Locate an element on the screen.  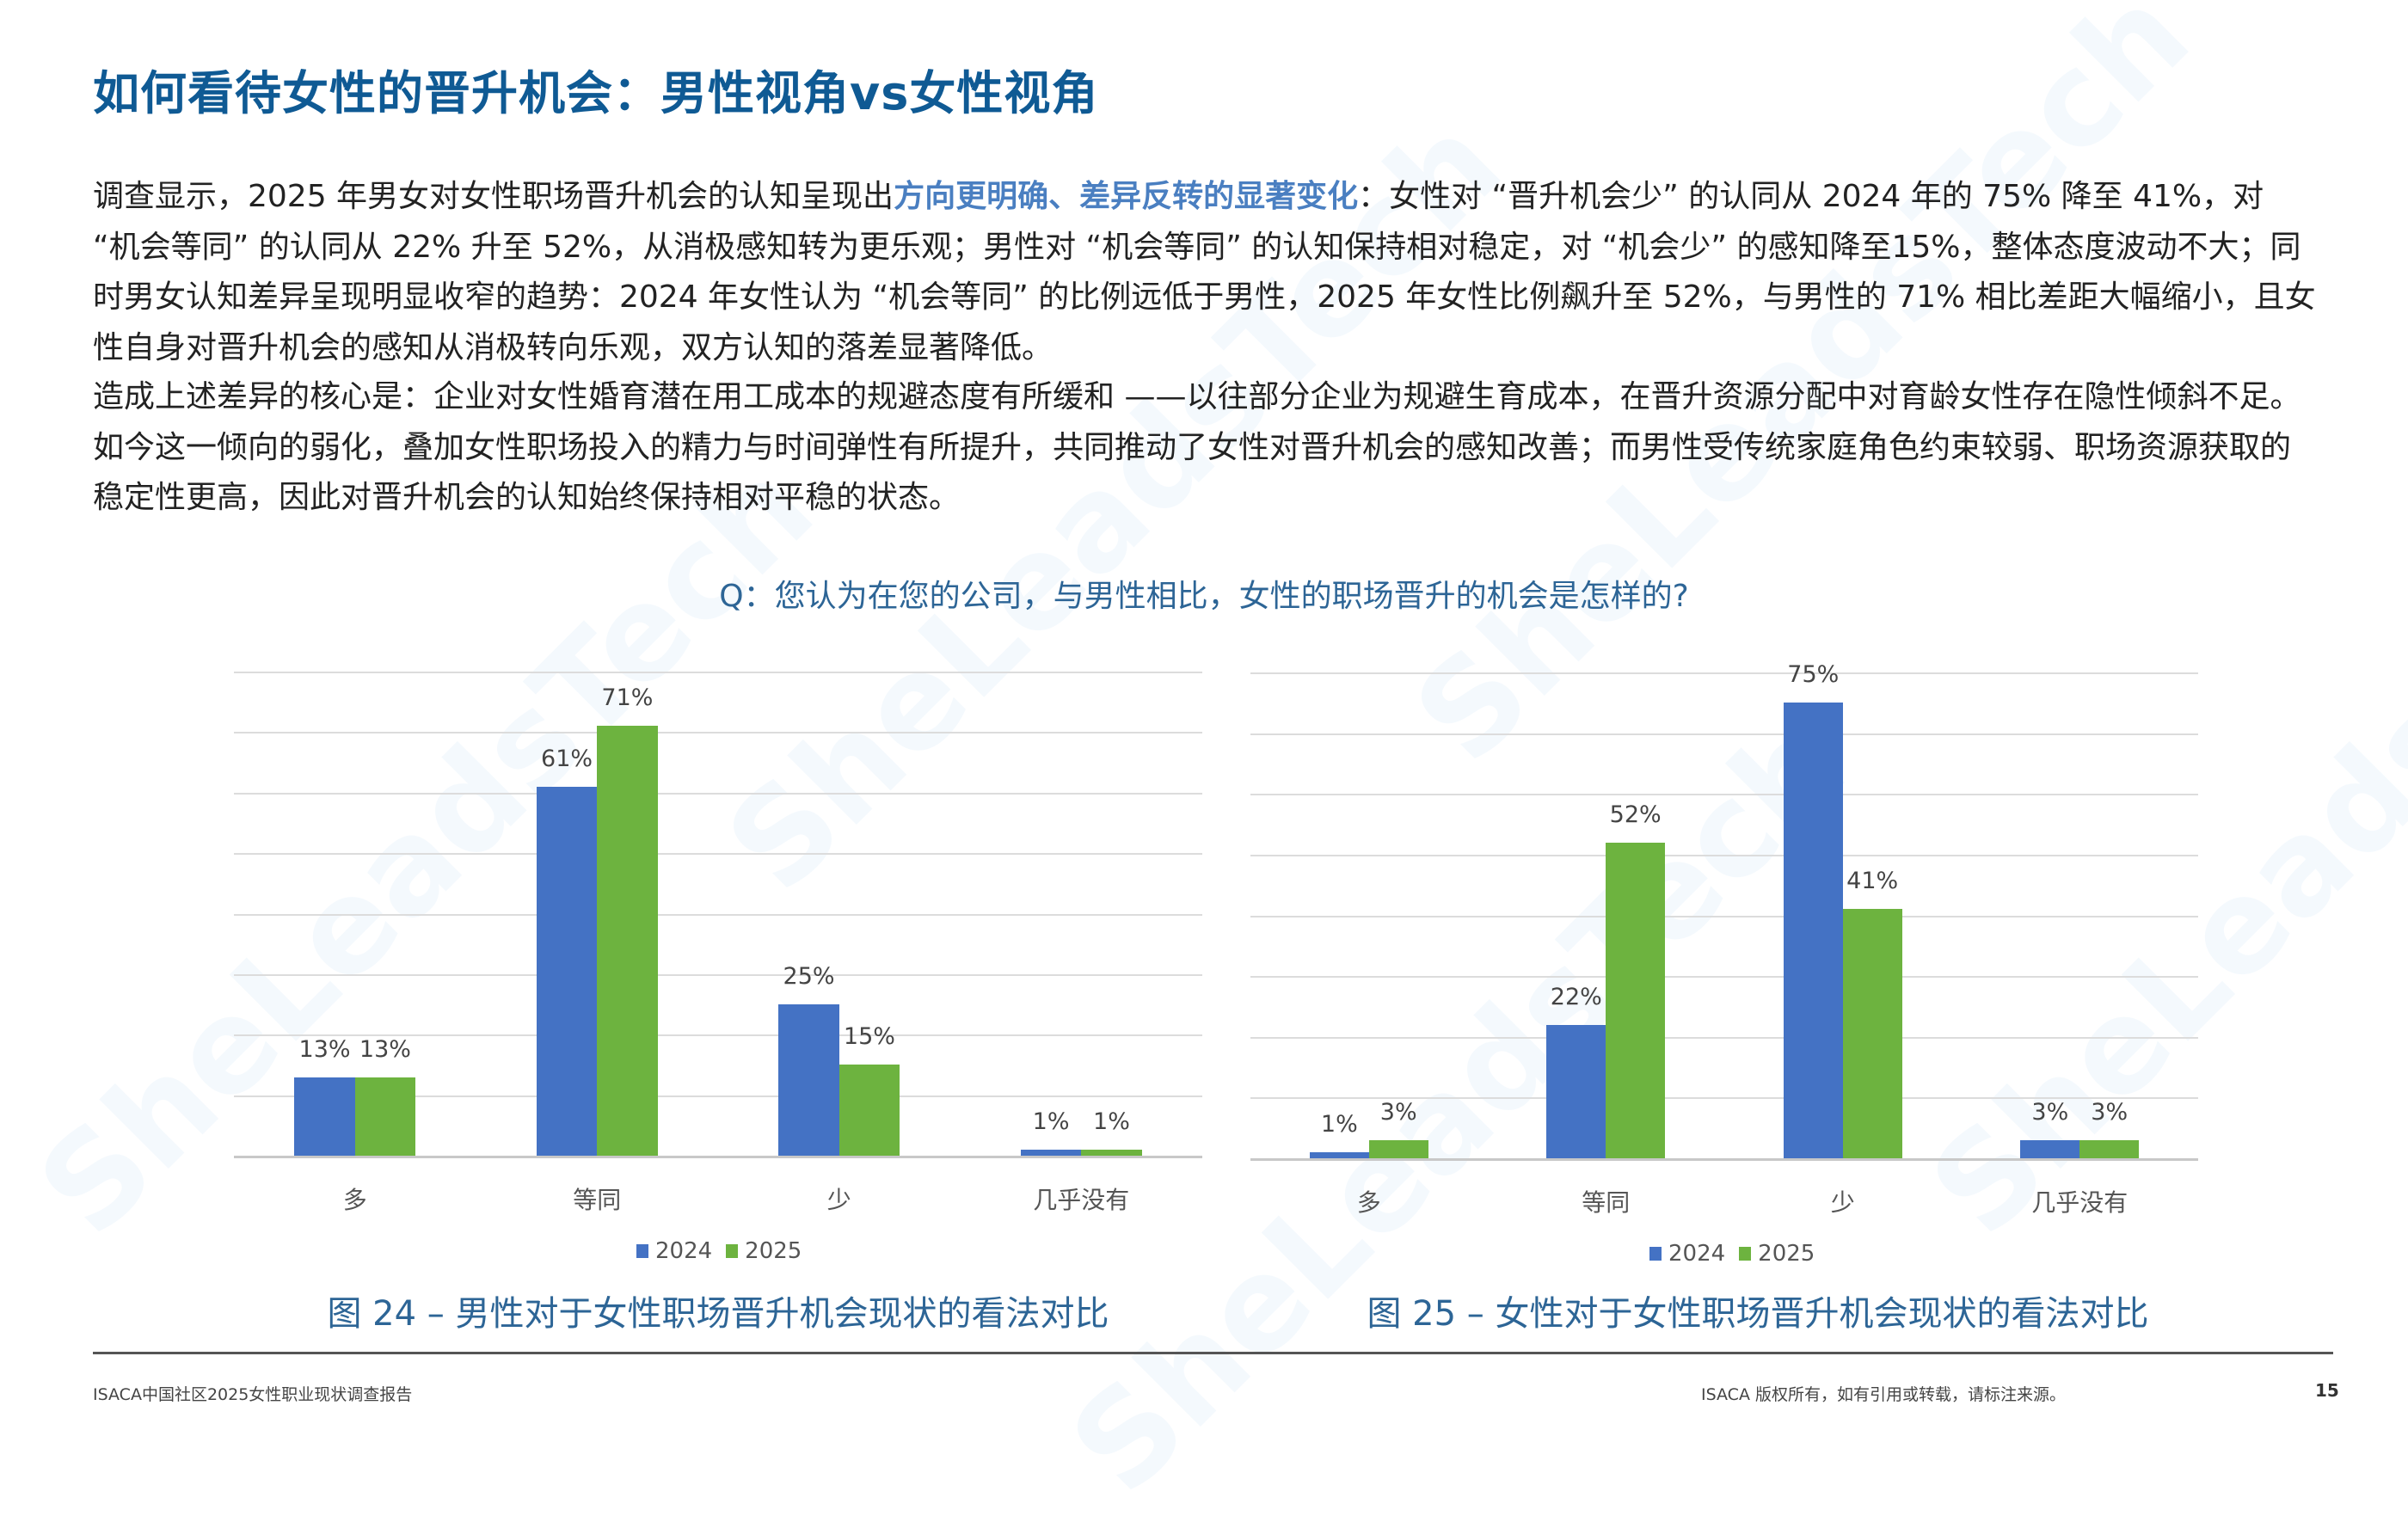
data-label: 52% is located at coordinates (1635, 815).